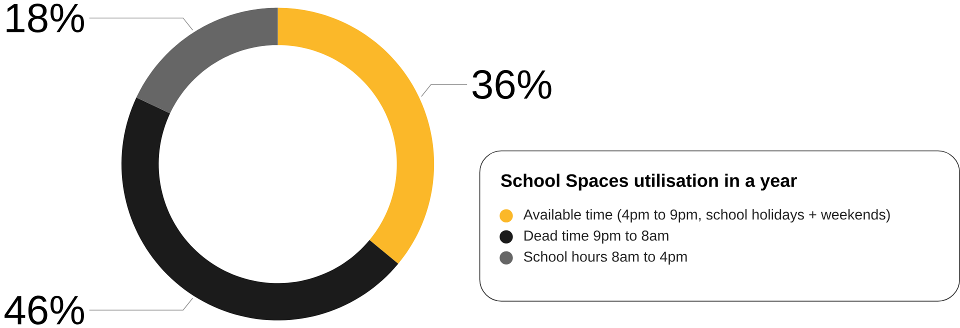 The image size is (960, 328). Describe the element at coordinates (605, 258) in the screenshot. I see `legend-label: School hours 8am to 4pm` at that location.